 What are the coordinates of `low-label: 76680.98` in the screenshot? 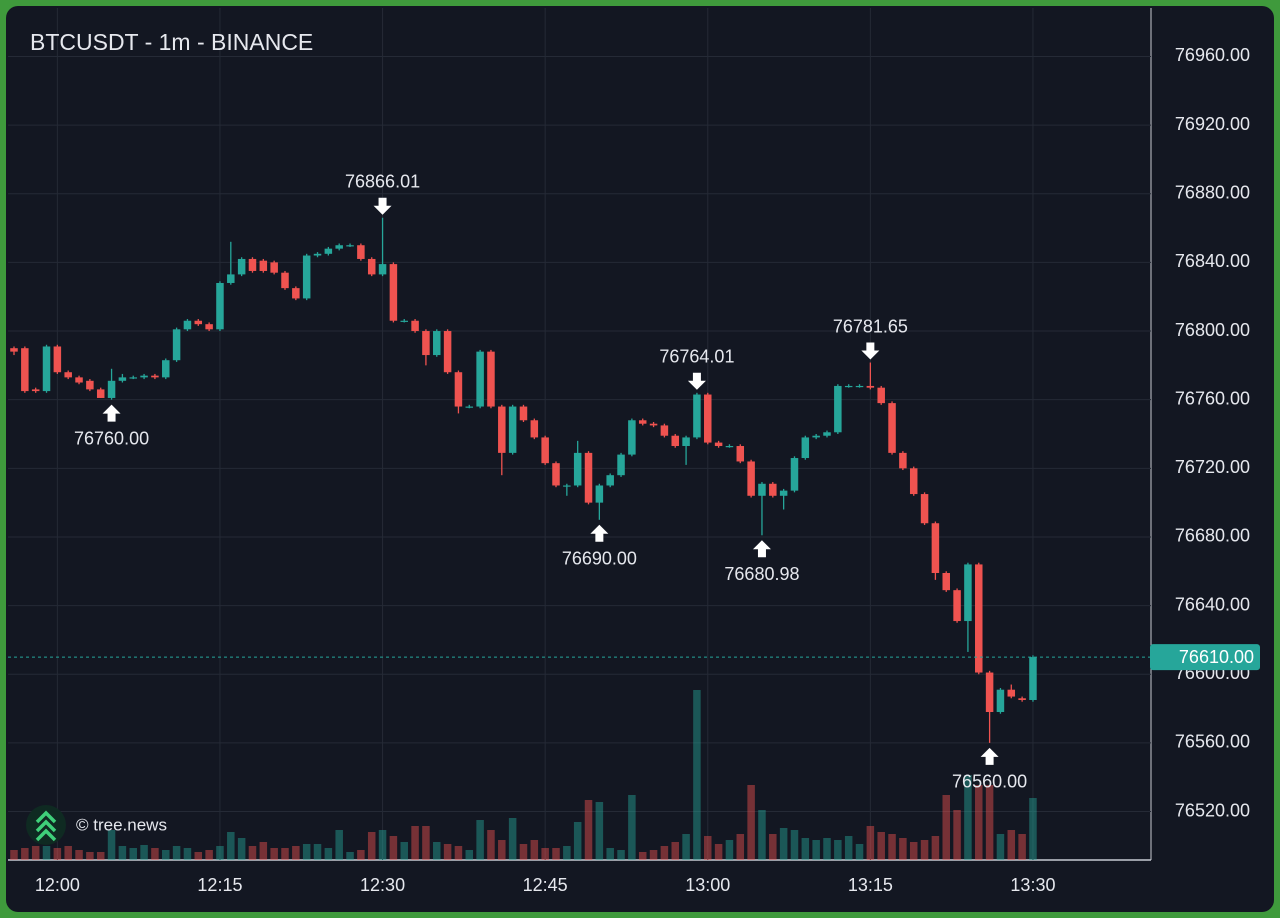 It's located at (761, 574).